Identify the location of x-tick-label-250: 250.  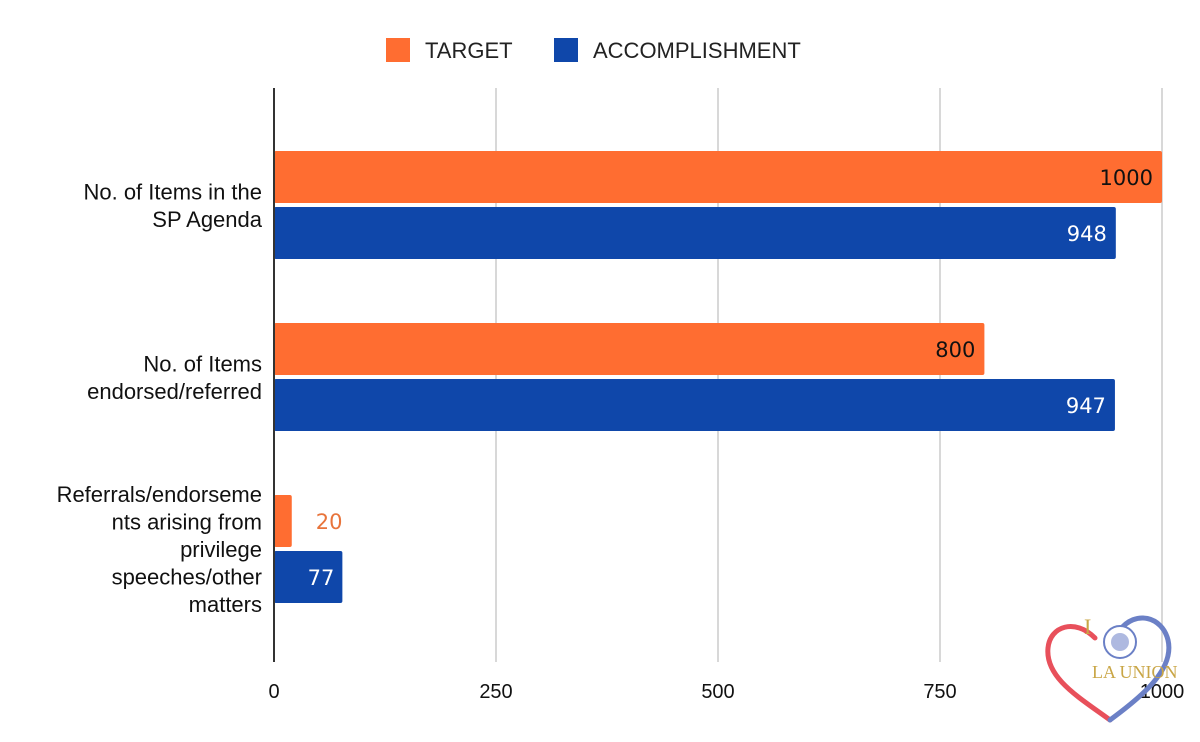
(495, 692).